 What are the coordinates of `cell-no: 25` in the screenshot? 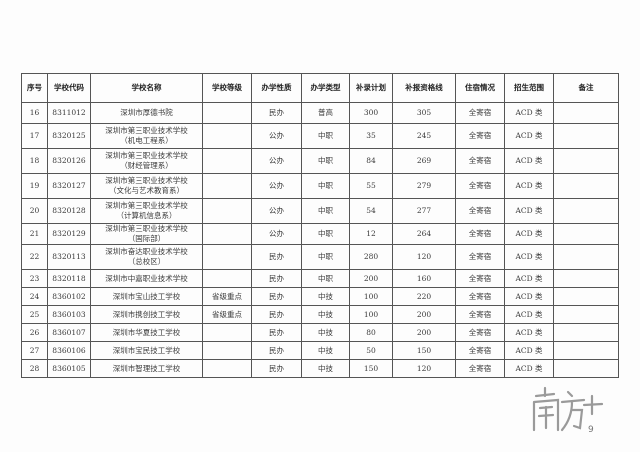 It's located at (34, 314).